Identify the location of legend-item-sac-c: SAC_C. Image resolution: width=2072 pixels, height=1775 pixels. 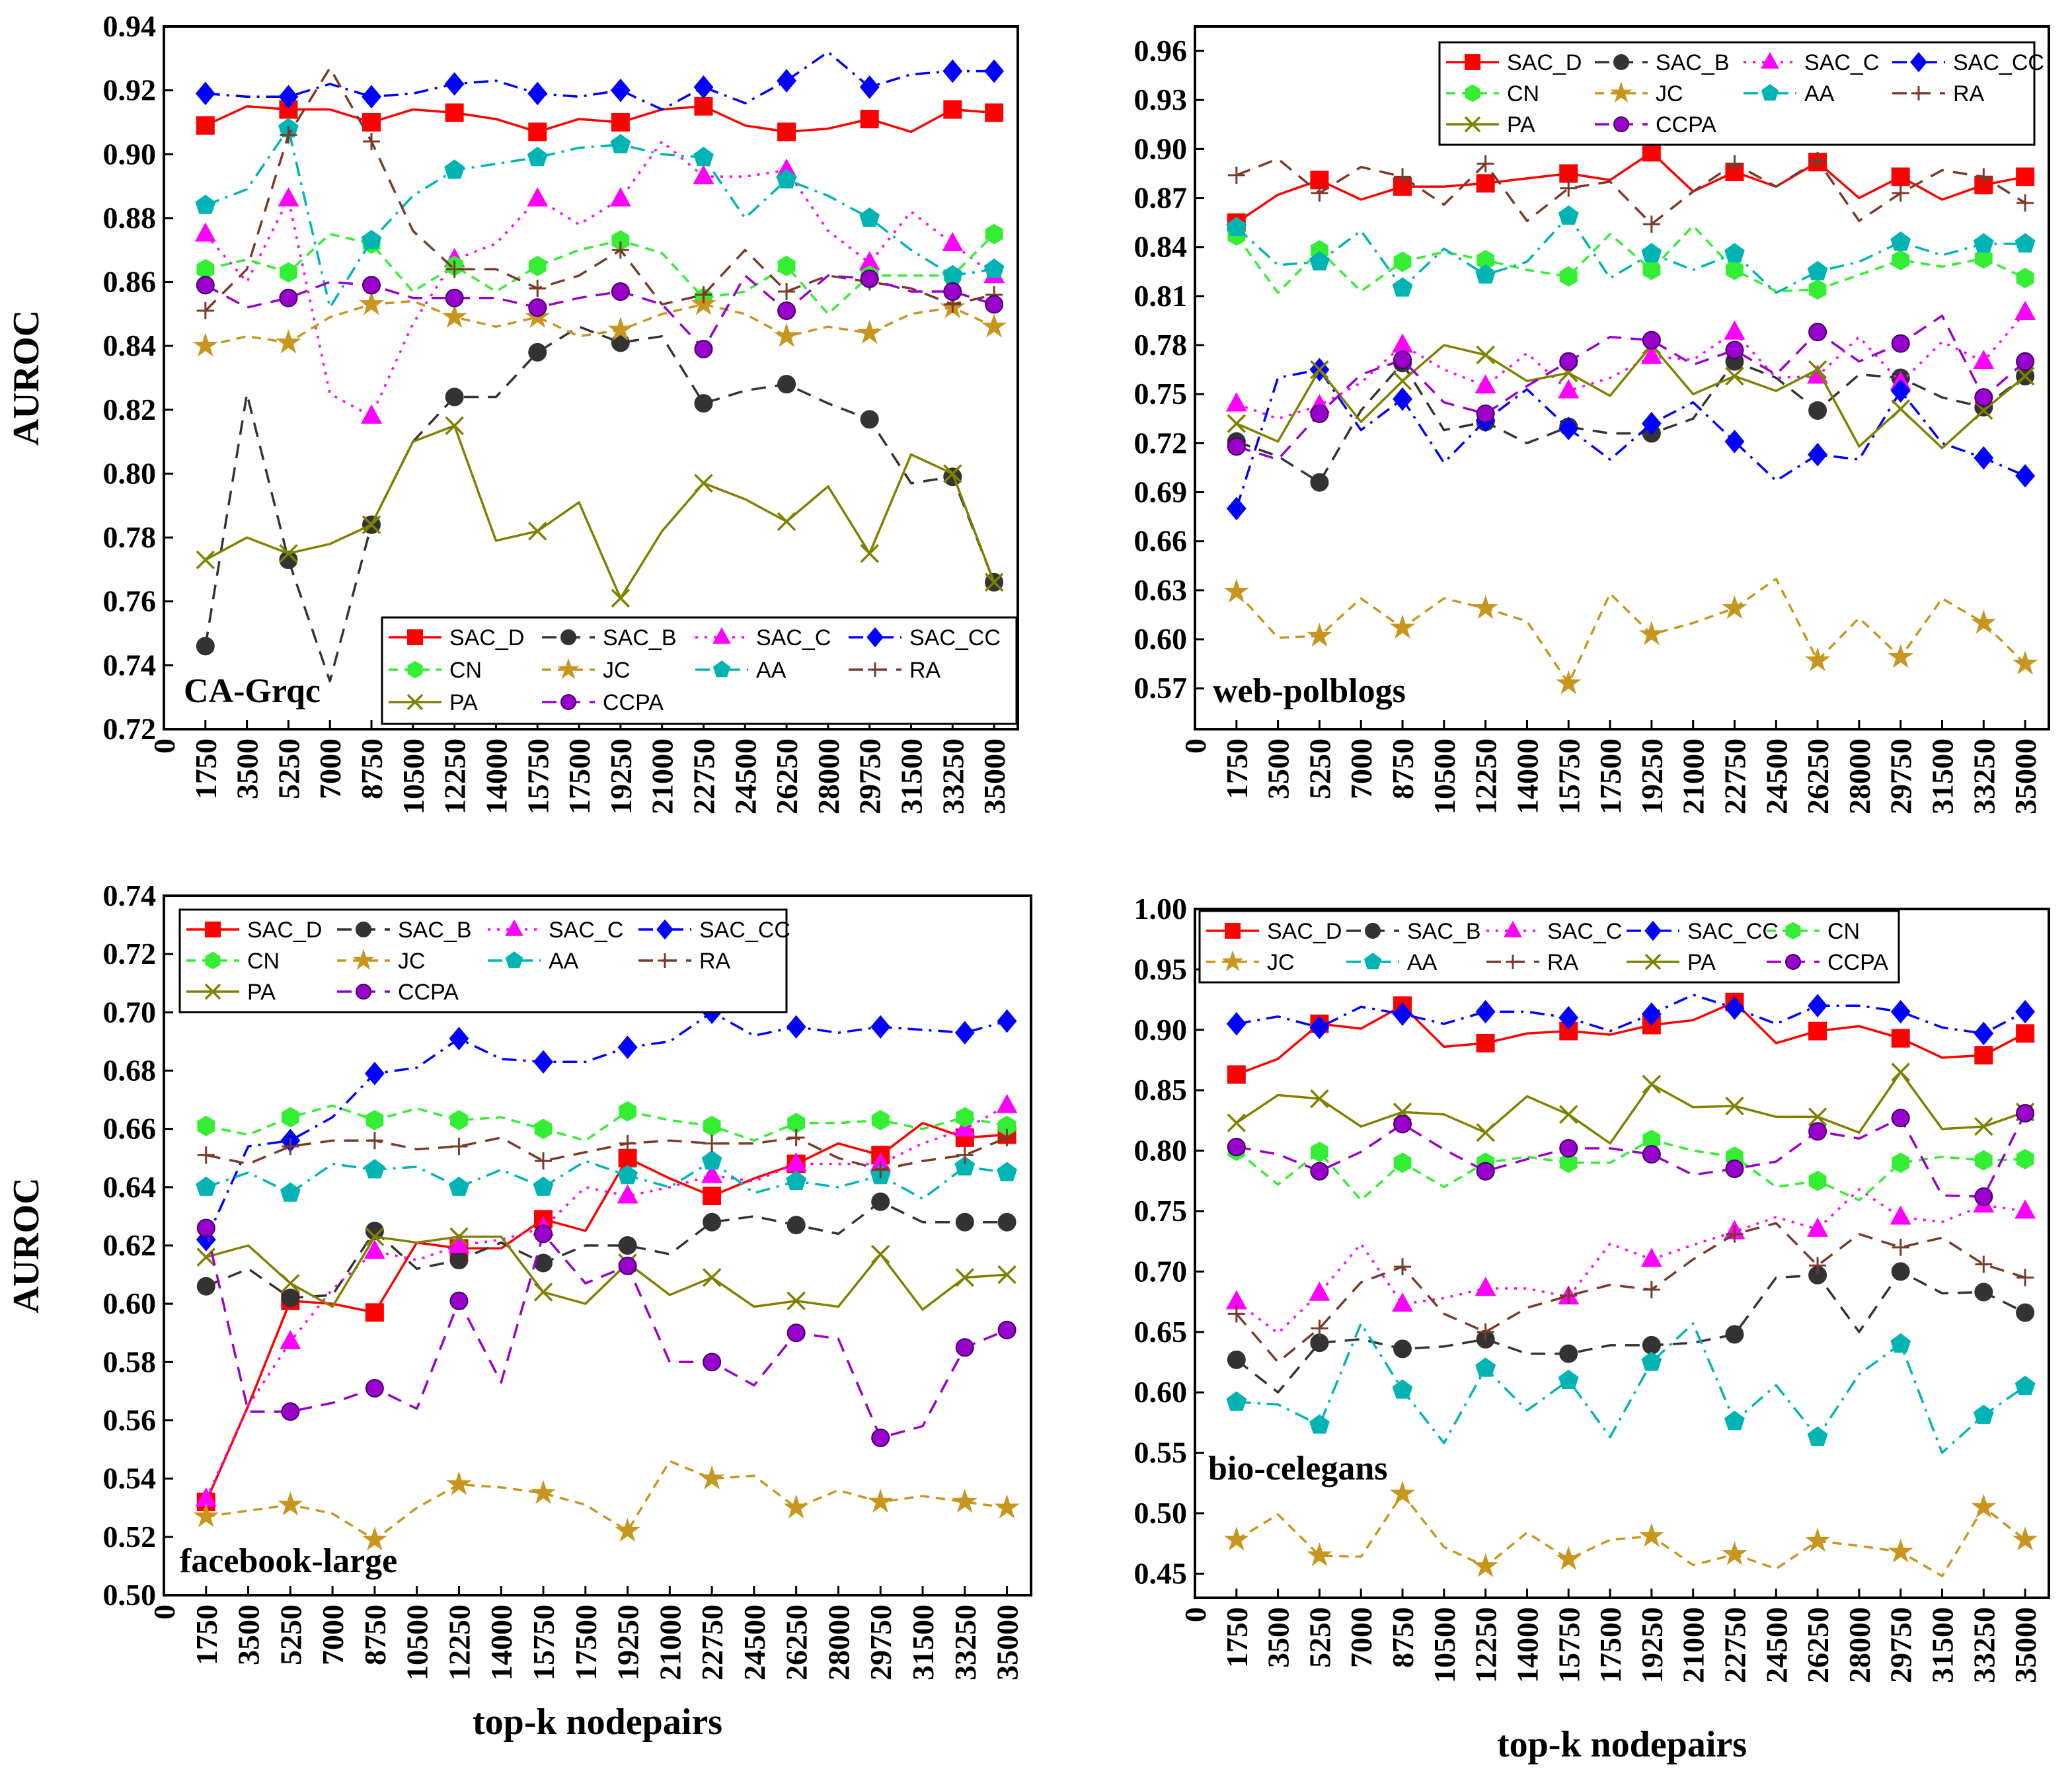
(555, 930).